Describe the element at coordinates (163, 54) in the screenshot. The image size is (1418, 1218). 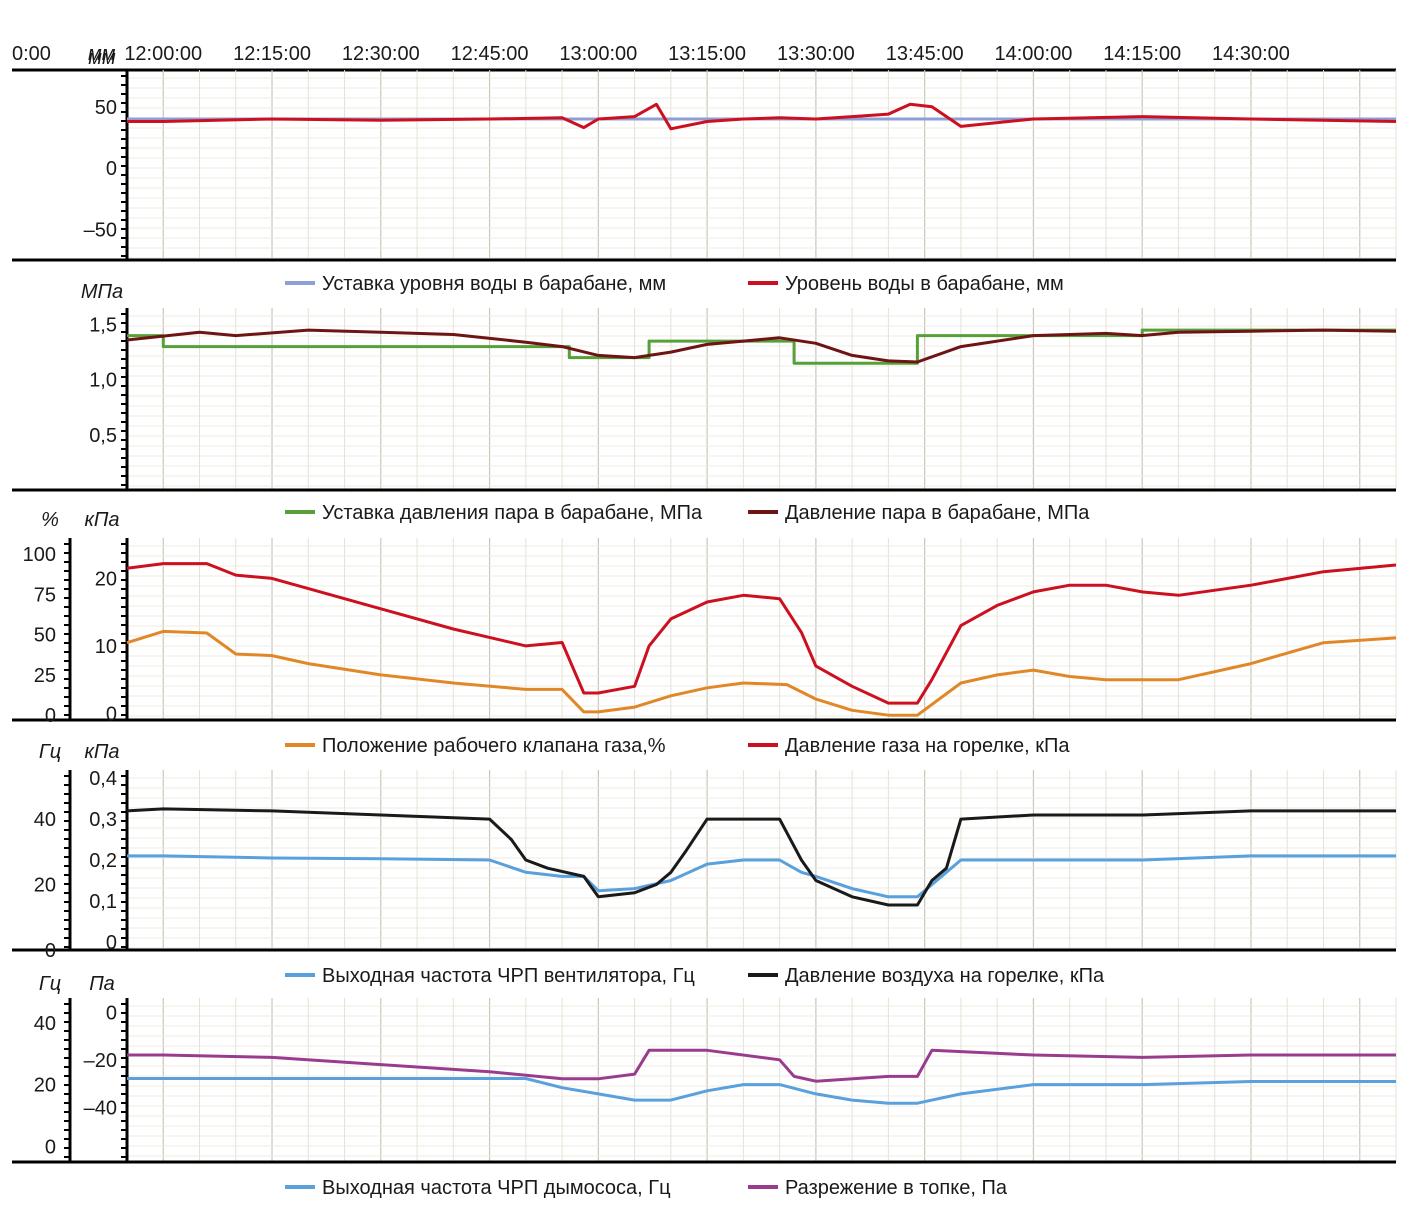
I see `time-tick-label: 12:00:00` at that location.